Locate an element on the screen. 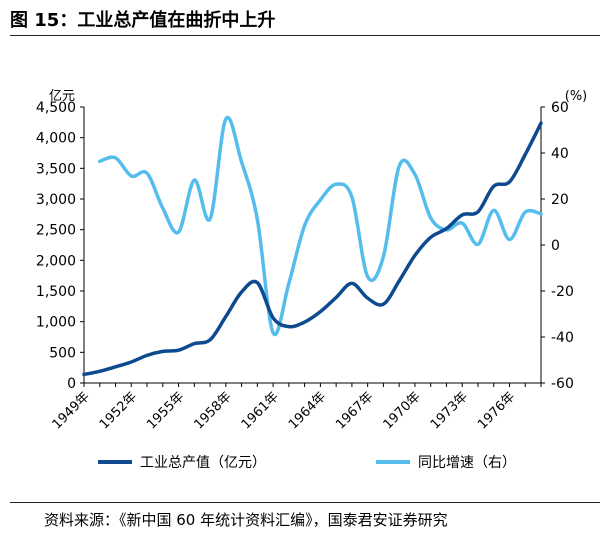 Image resolution: width=607 pixels, height=535 pixels. left-axis-unit: 亿元 is located at coordinates (62, 96).